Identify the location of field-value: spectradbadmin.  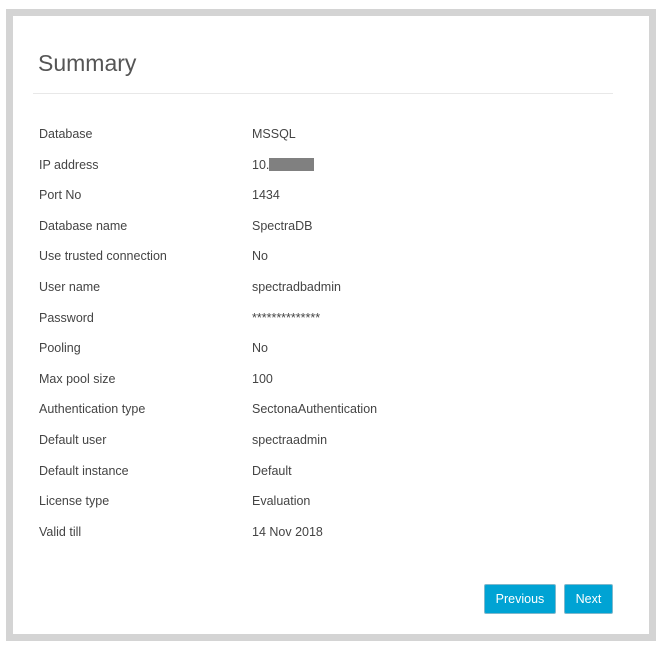
(296, 287).